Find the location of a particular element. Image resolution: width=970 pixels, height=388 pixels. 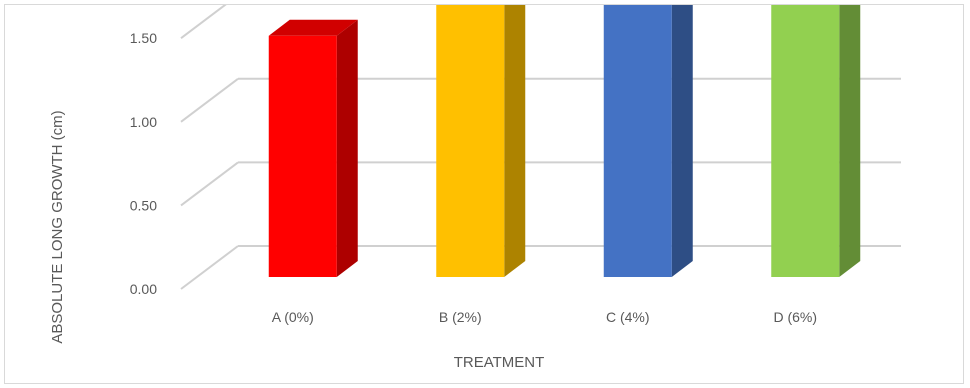

x-tick-label: C (4%) is located at coordinates (628, 317).